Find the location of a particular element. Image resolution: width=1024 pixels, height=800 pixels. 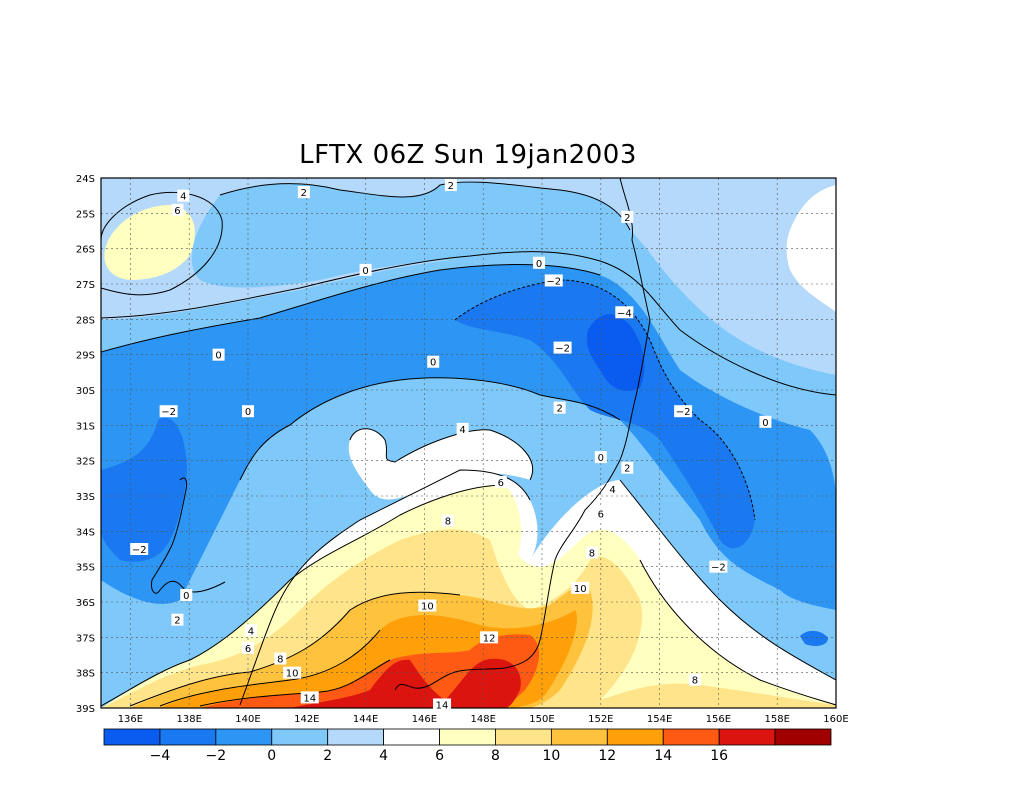

contour-label: 12 is located at coordinates (489, 637).